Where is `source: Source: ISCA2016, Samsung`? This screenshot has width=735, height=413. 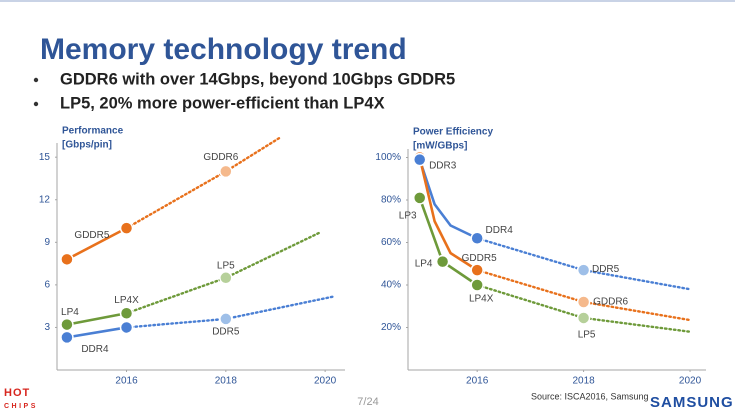 source: Source: ISCA2016, Samsung is located at coordinates (590, 396).